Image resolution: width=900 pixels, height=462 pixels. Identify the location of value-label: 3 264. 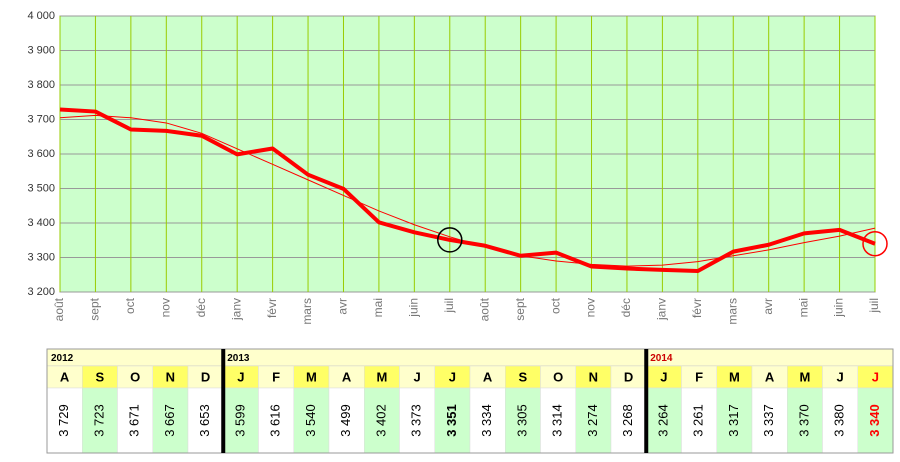
(662, 420).